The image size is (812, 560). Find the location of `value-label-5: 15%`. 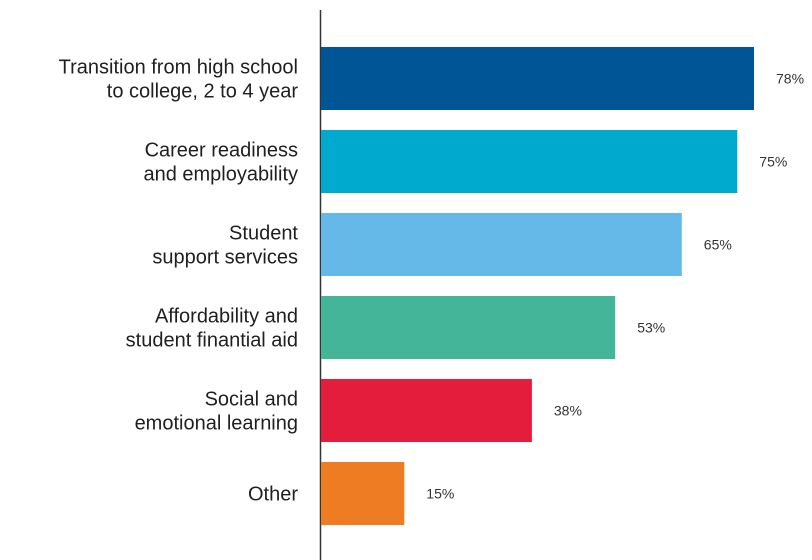

value-label-5: 15% is located at coordinates (440, 494).